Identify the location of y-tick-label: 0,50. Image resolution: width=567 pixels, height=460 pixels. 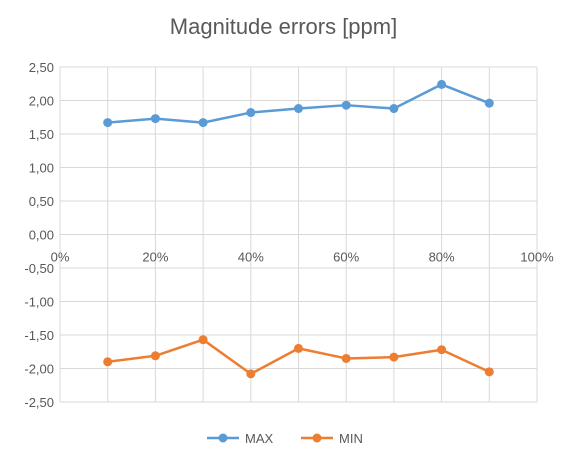
(41, 201).